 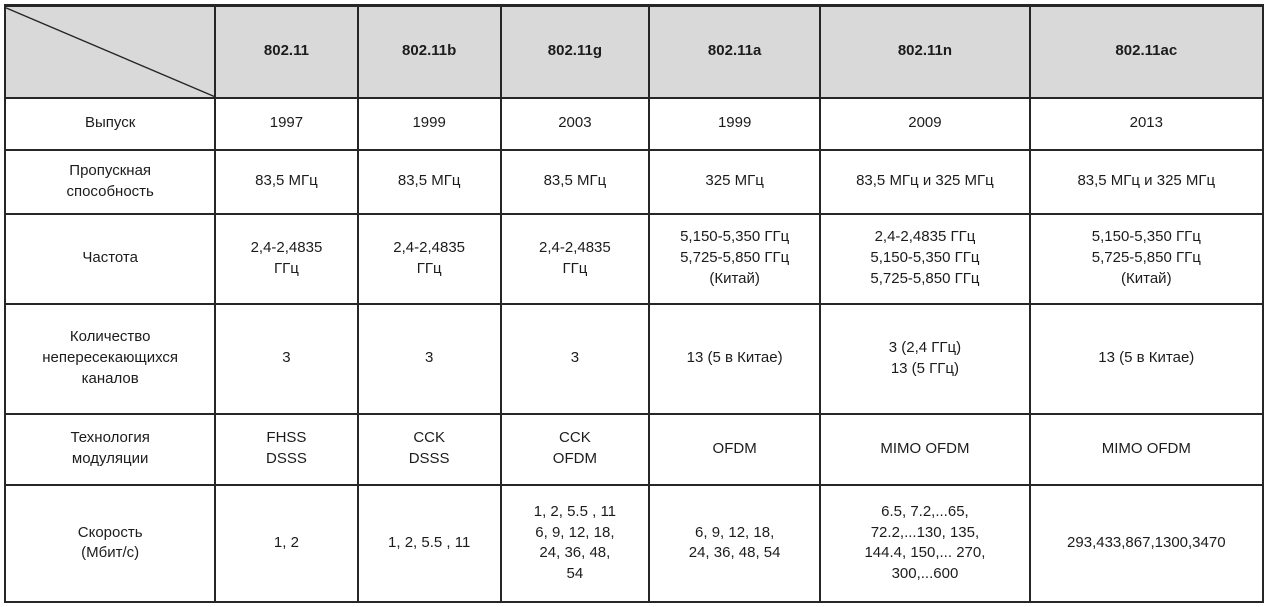 I want to click on diagonal-divider-icon, so click(x=110, y=52).